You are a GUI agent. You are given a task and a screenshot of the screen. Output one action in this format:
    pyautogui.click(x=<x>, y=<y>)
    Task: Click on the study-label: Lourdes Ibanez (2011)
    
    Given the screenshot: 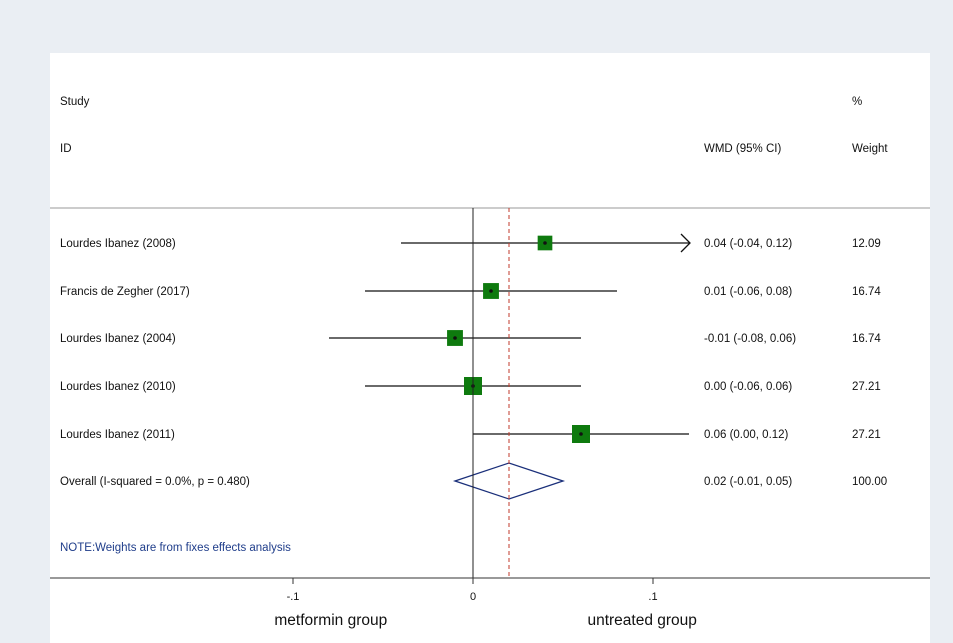 What is the action you would take?
    pyautogui.click(x=117, y=435)
    